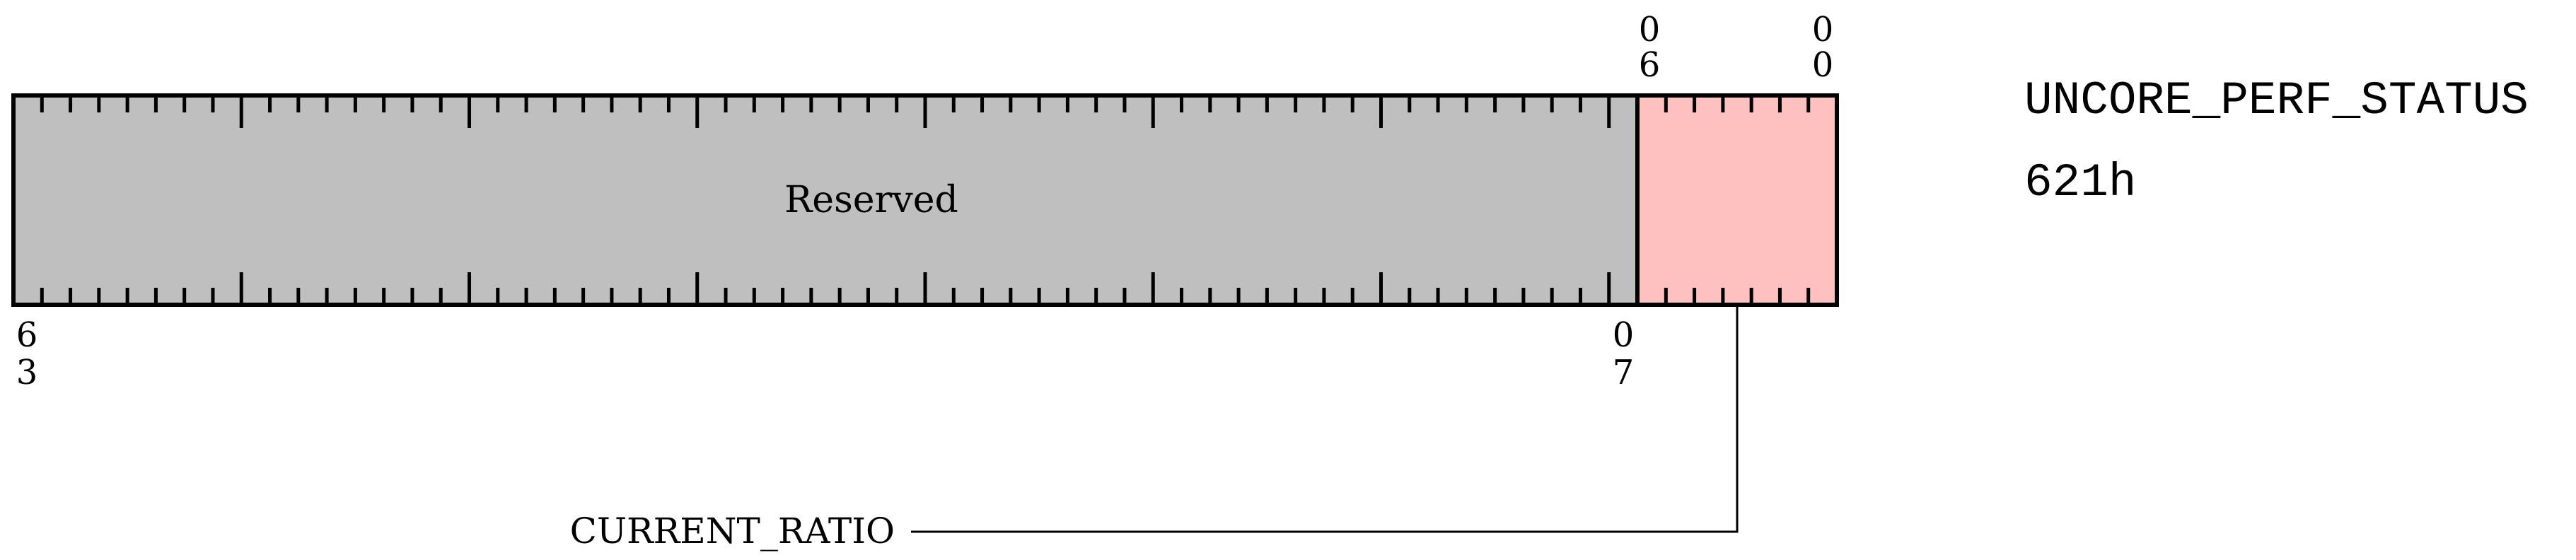 Image resolution: width=2576 pixels, height=560 pixels. Describe the element at coordinates (27, 335) in the screenshot. I see `bit-63-digit-1: 6` at that location.